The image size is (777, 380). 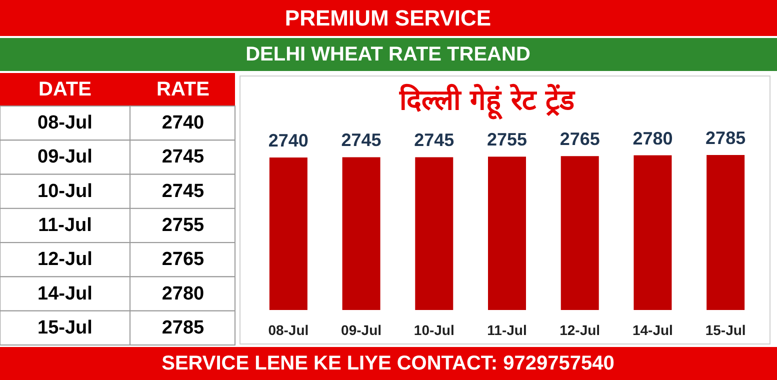 What do you see at coordinates (65, 89) in the screenshot?
I see `text: DATE` at bounding box center [65, 89].